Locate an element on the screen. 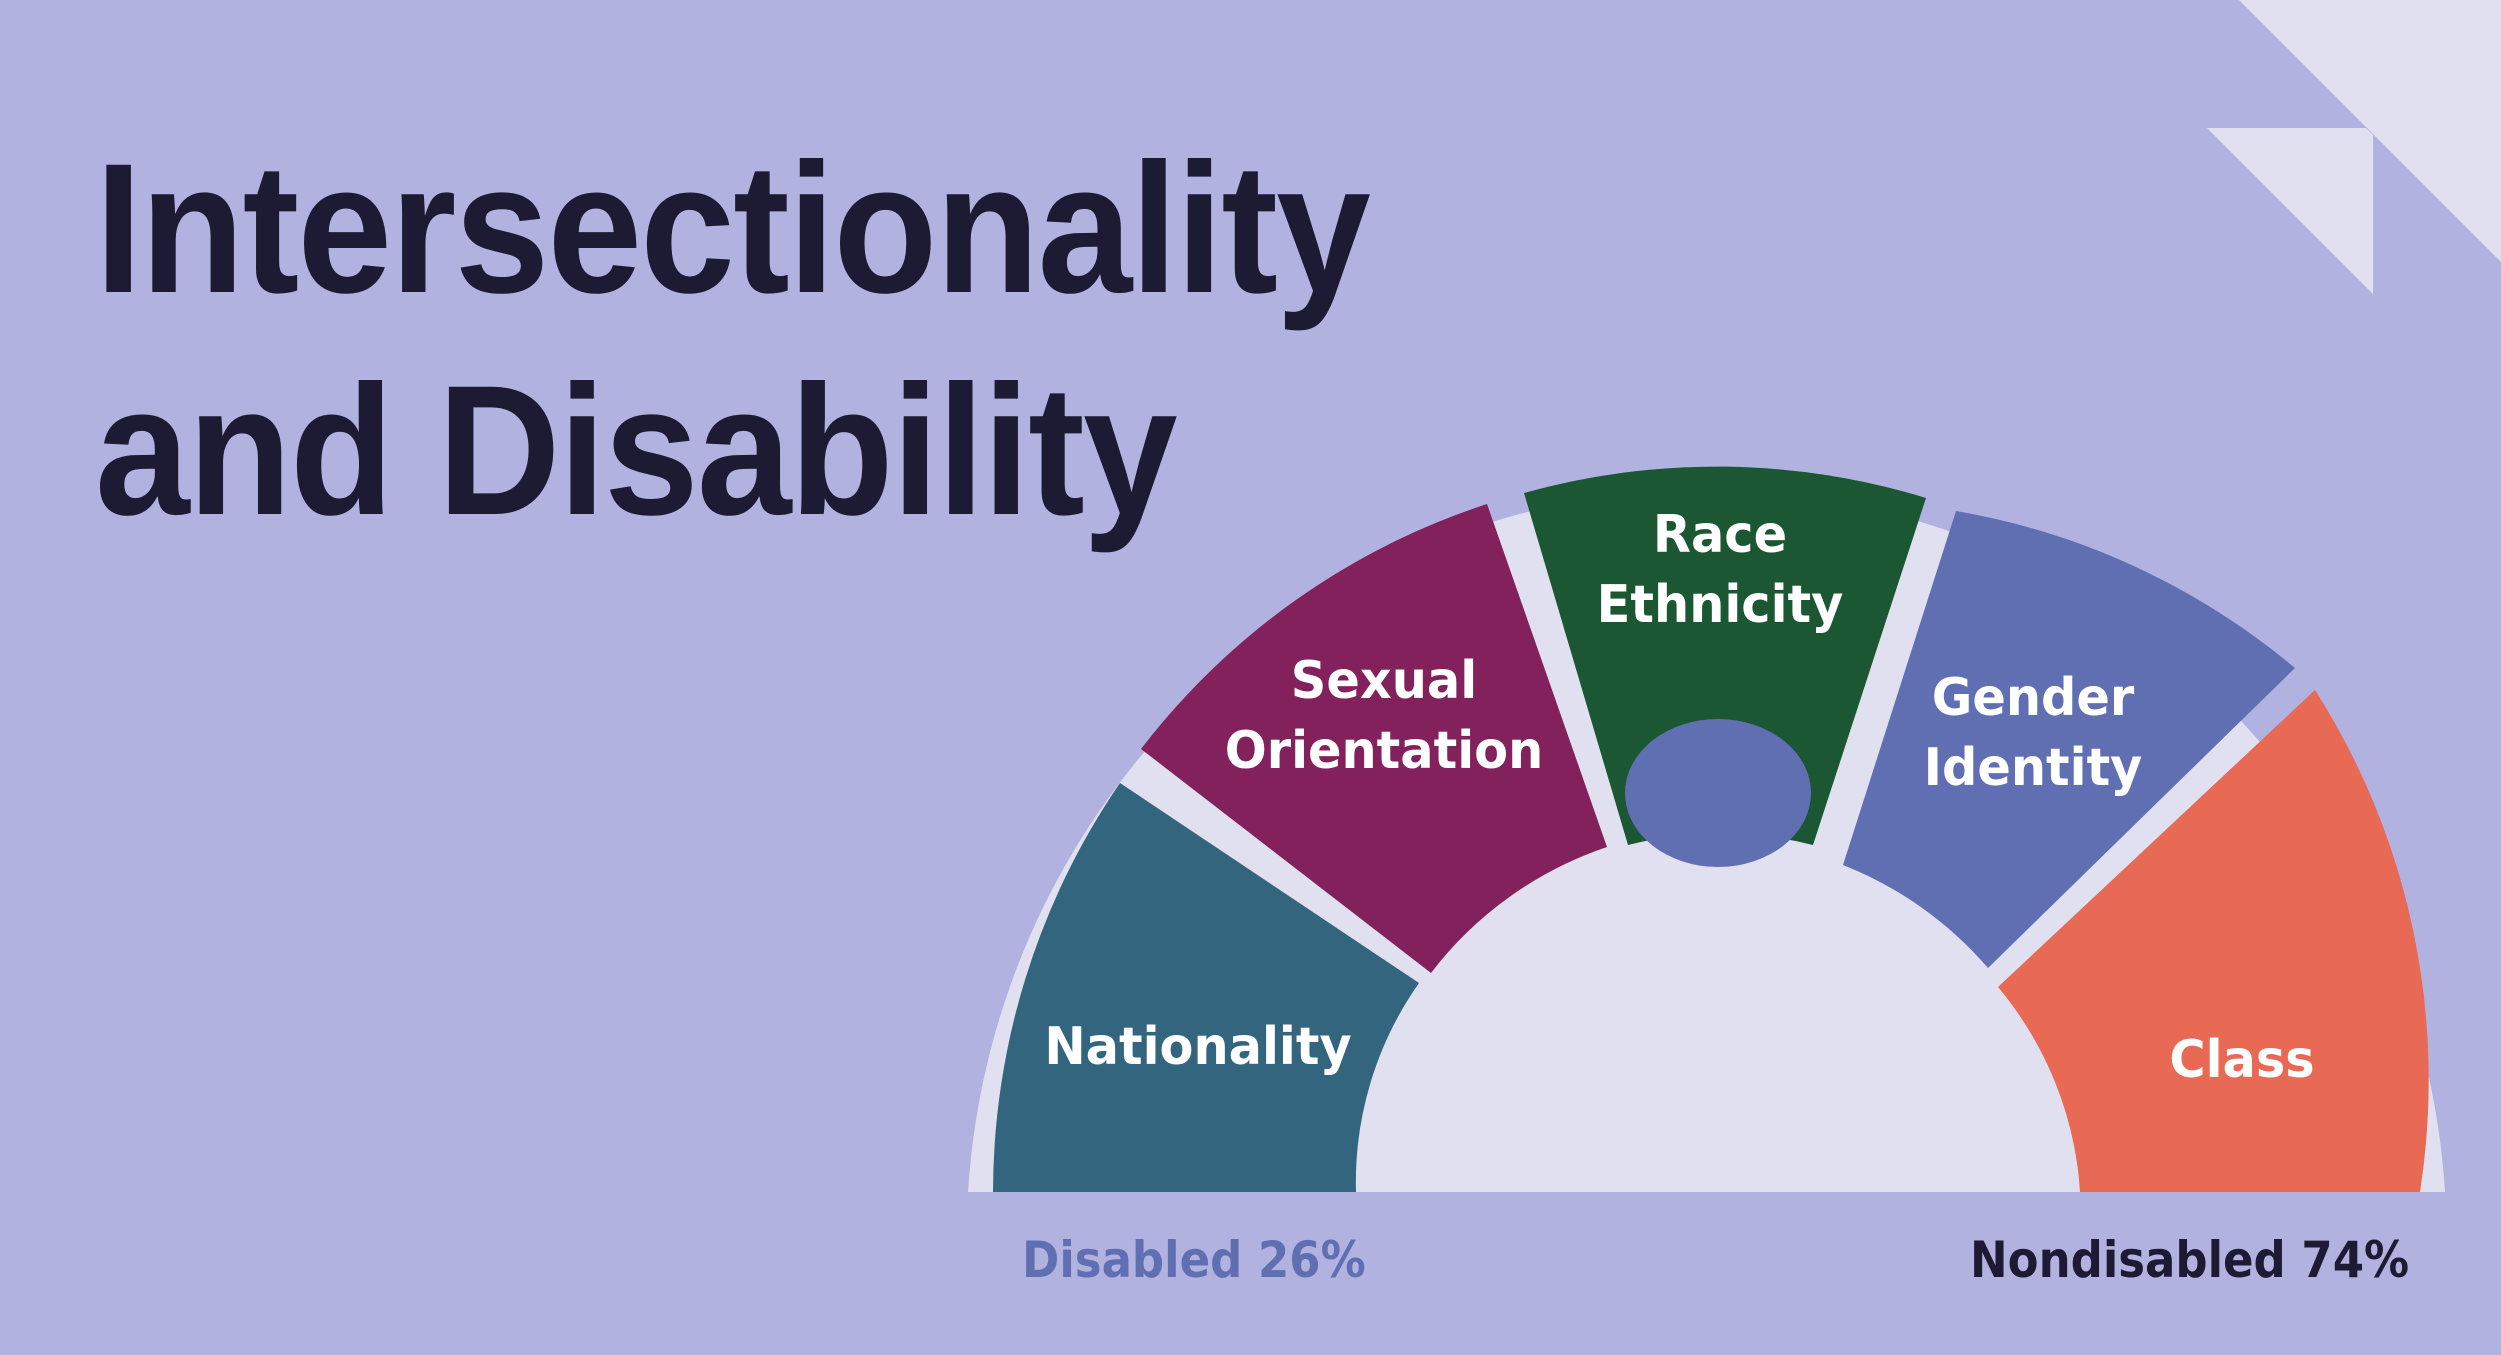 The image size is (2501, 1355). label-line: Sexual is located at coordinates (1384, 681).